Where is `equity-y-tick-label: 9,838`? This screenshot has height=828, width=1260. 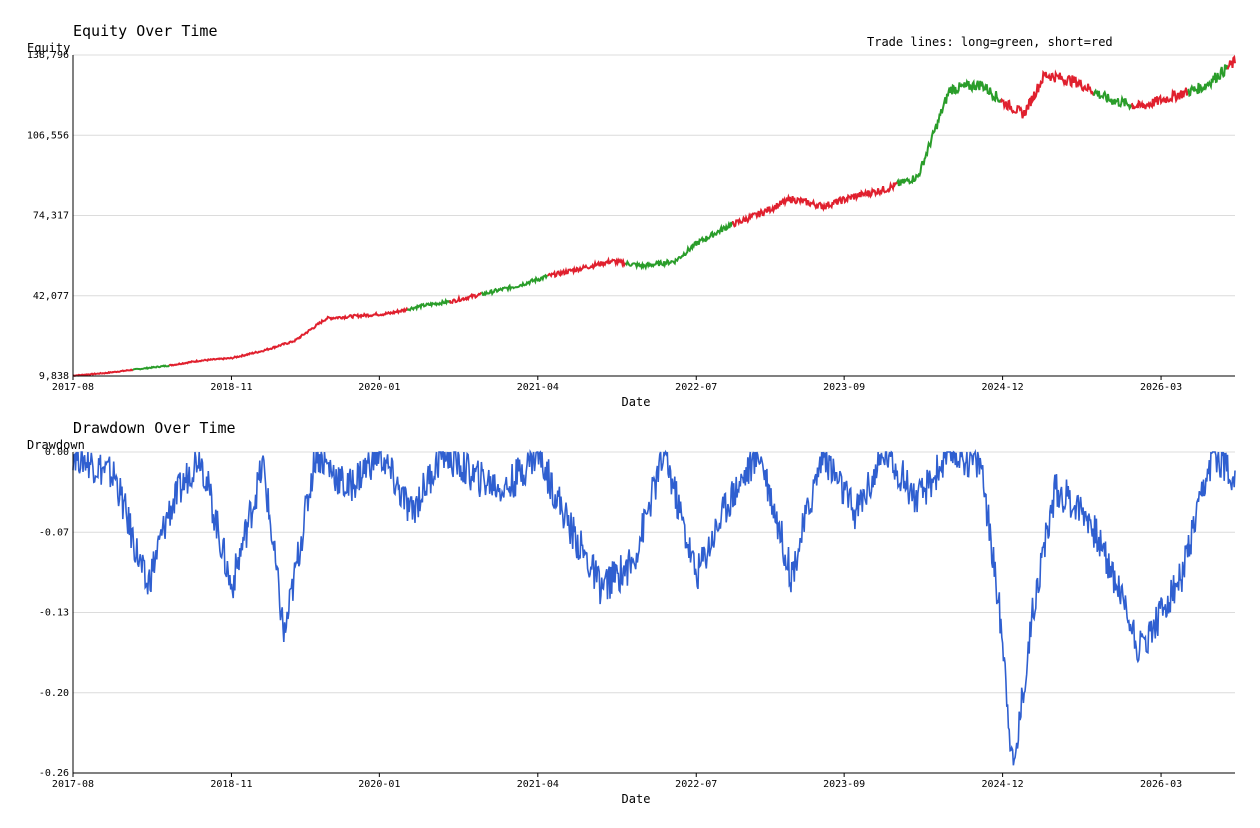
equity-y-tick-label: 9,838 is located at coordinates (54, 376).